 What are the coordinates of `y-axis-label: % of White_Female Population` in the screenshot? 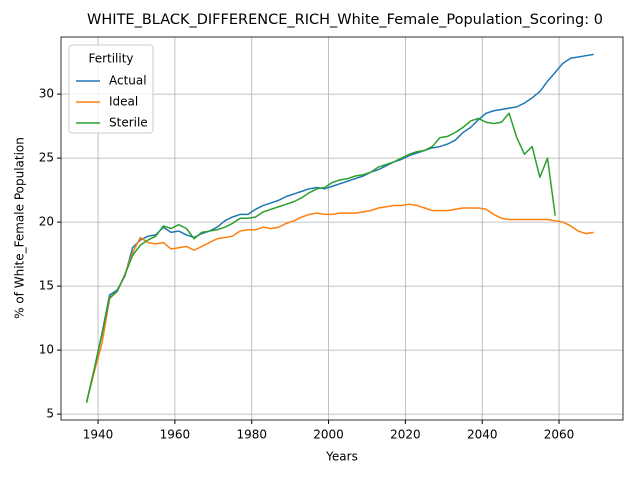 It's located at (20, 228).